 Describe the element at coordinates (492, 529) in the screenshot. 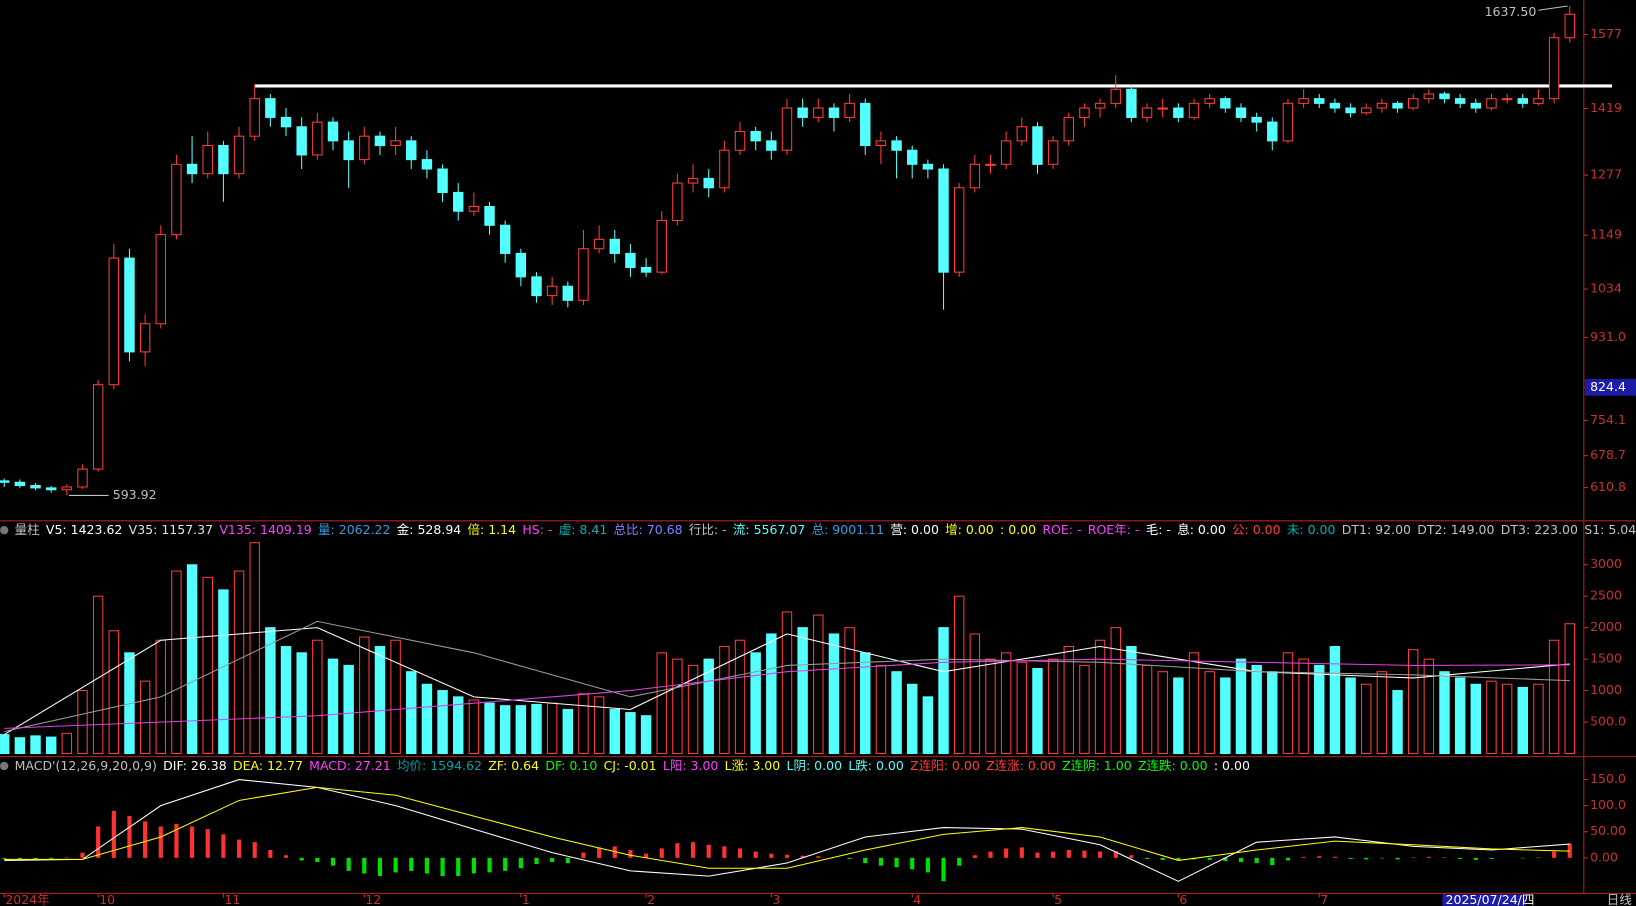

I see `indicator-value: 倍: 1.14` at that location.